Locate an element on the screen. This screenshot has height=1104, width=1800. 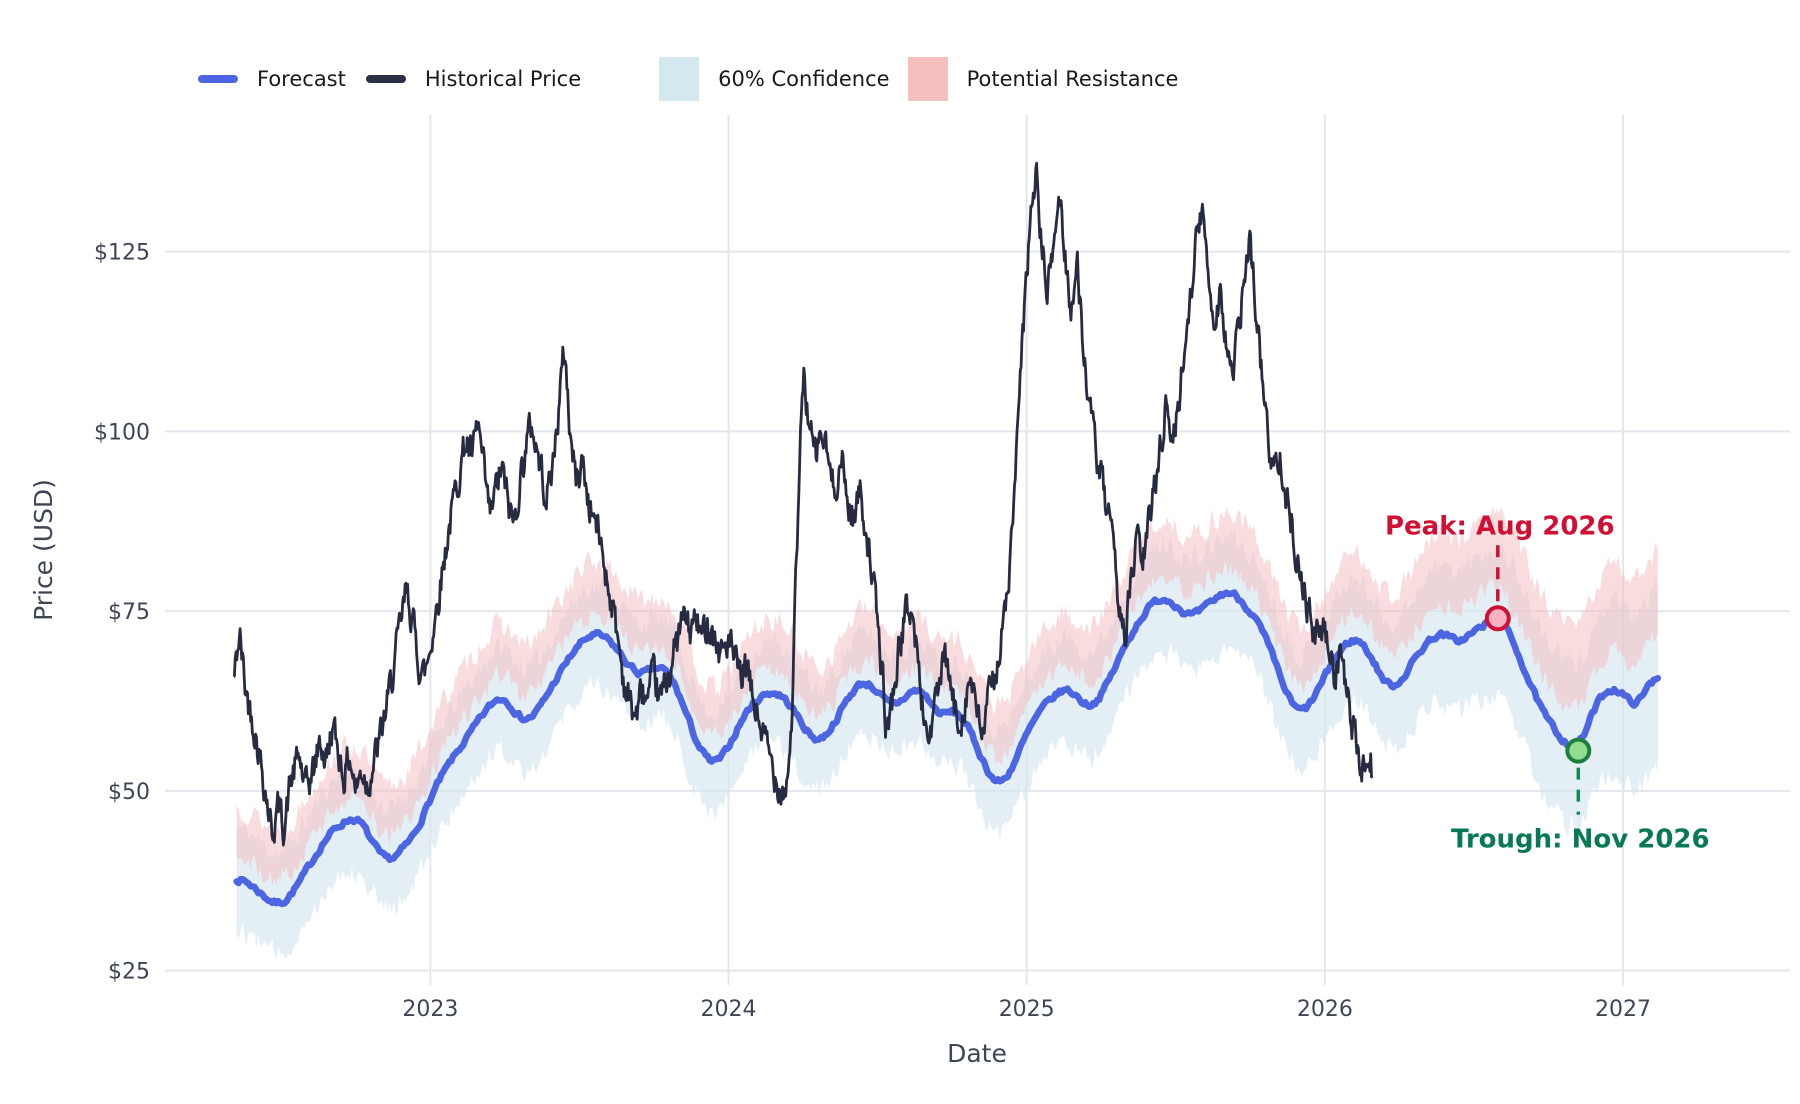
y-tick-label: $50 is located at coordinates (129, 792).